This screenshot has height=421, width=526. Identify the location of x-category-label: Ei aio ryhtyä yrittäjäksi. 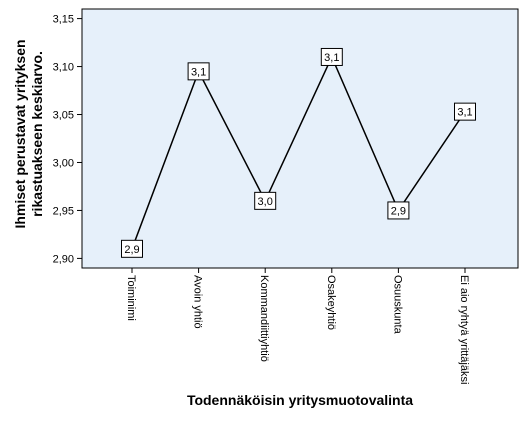
(464, 329).